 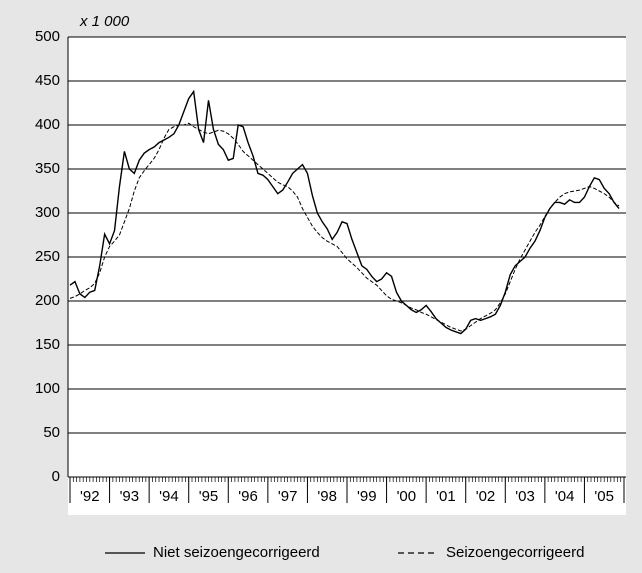 I want to click on legend-label: Niet seizoengecorrigeerd, so click(x=236, y=552).